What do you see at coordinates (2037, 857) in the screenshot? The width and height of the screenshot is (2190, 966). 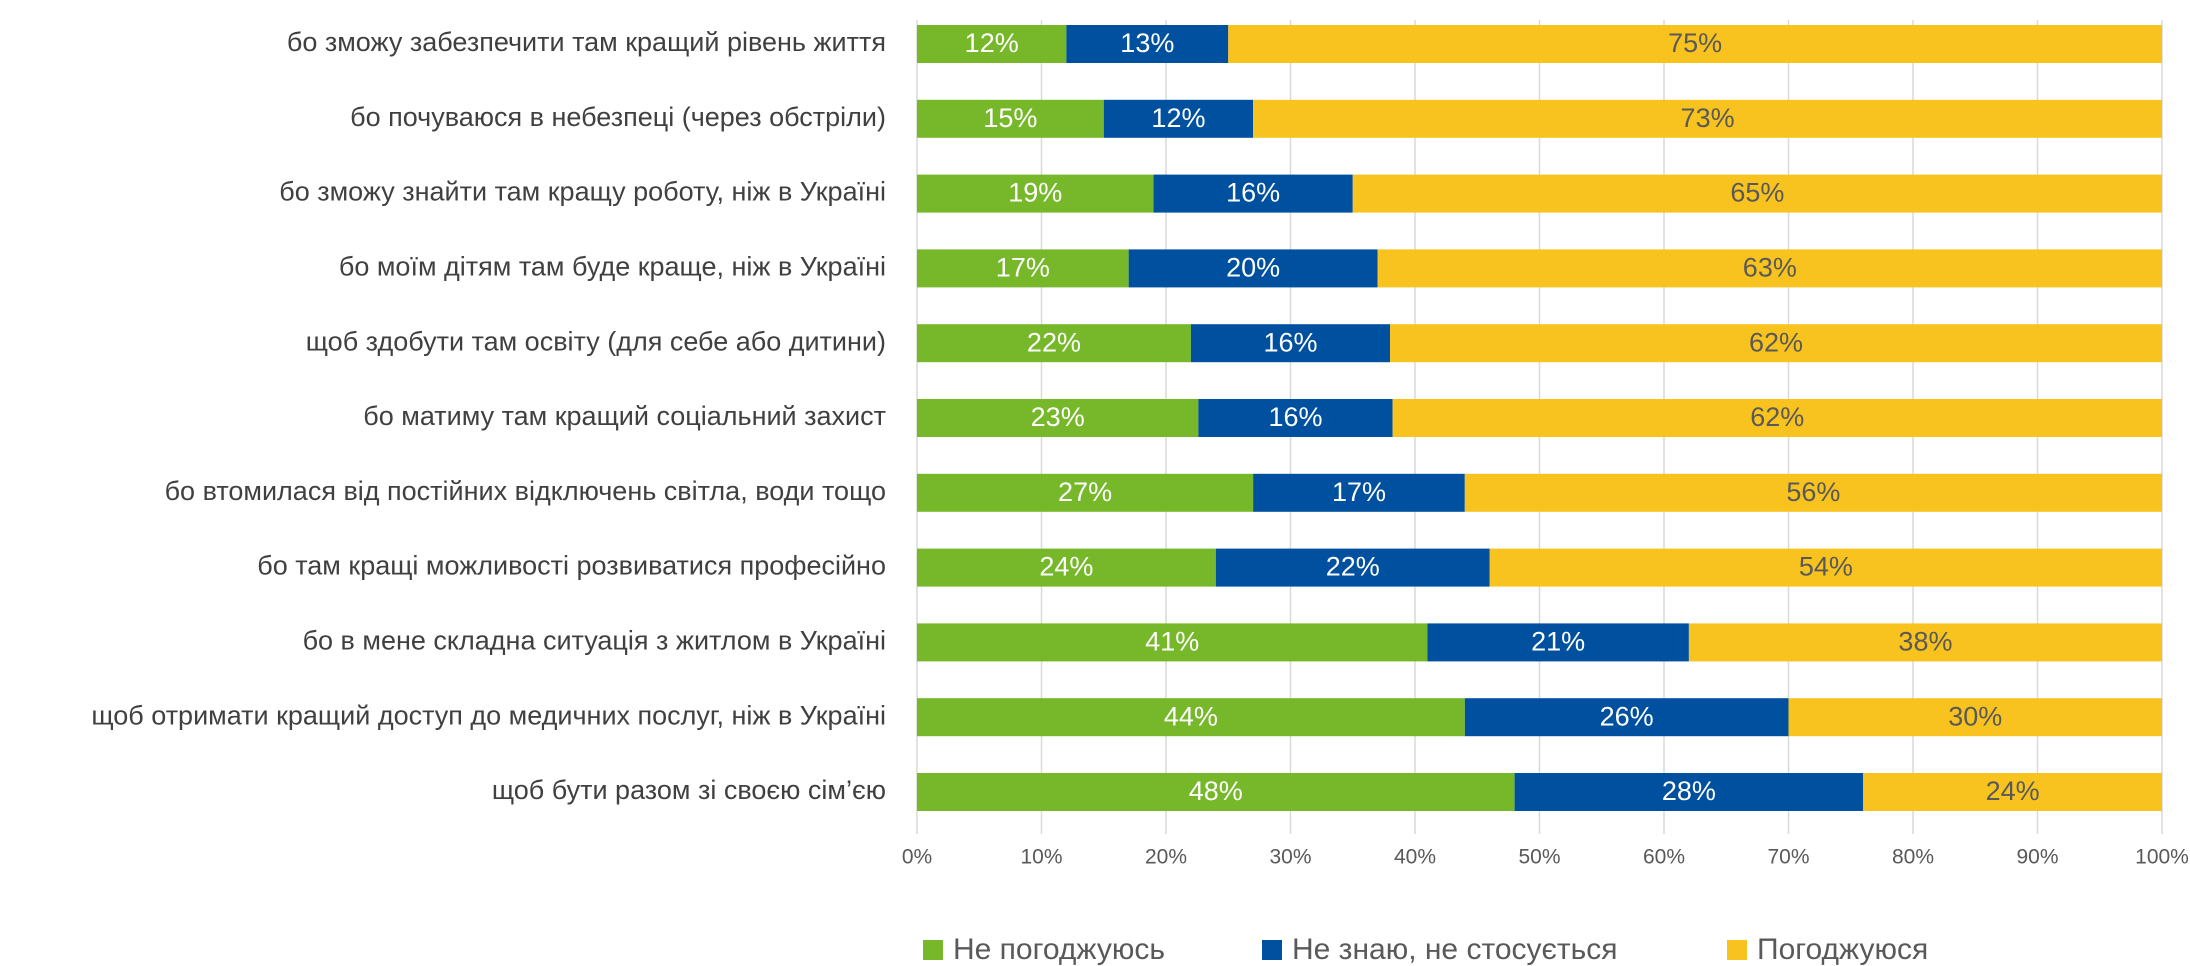 I see `x-tick-label: 90%` at bounding box center [2037, 857].